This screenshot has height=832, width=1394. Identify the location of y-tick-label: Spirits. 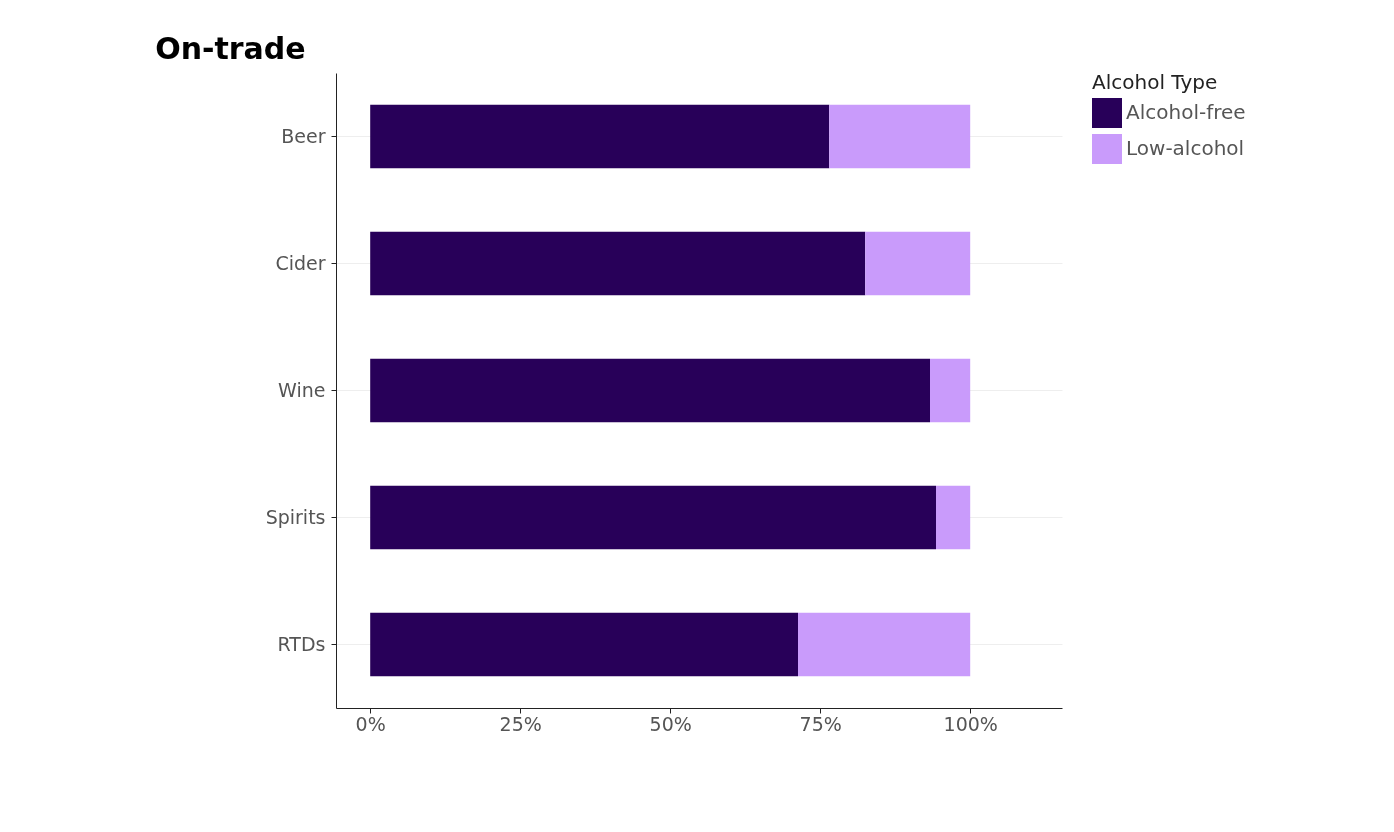
(295, 516).